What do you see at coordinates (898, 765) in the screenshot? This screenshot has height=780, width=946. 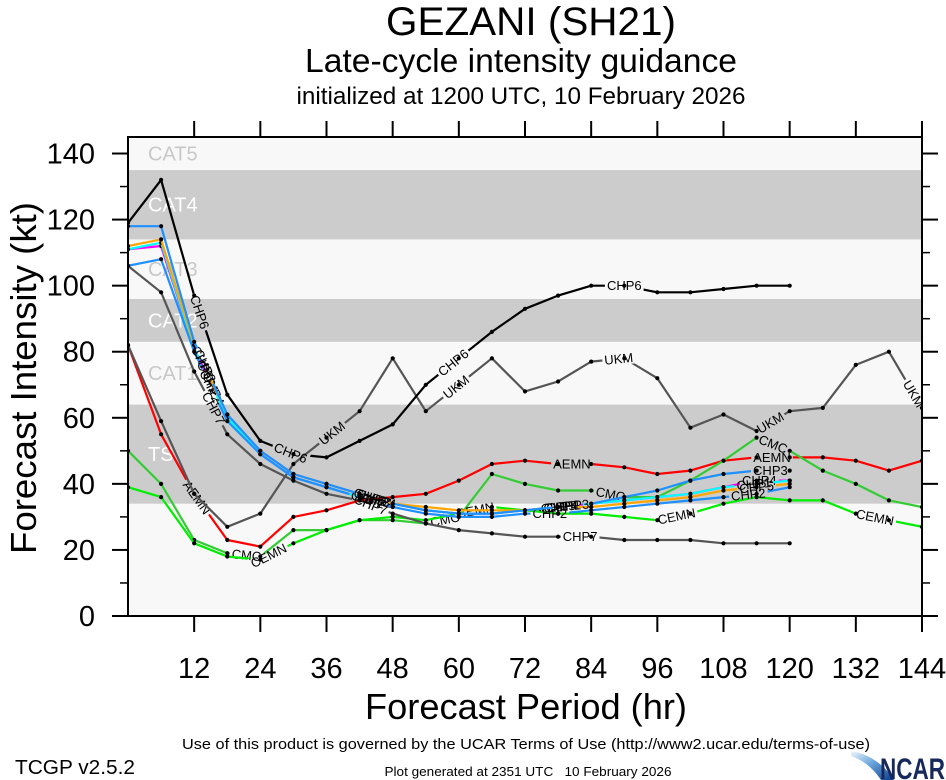 I see `ncar-logo: NCAR` at bounding box center [898, 765].